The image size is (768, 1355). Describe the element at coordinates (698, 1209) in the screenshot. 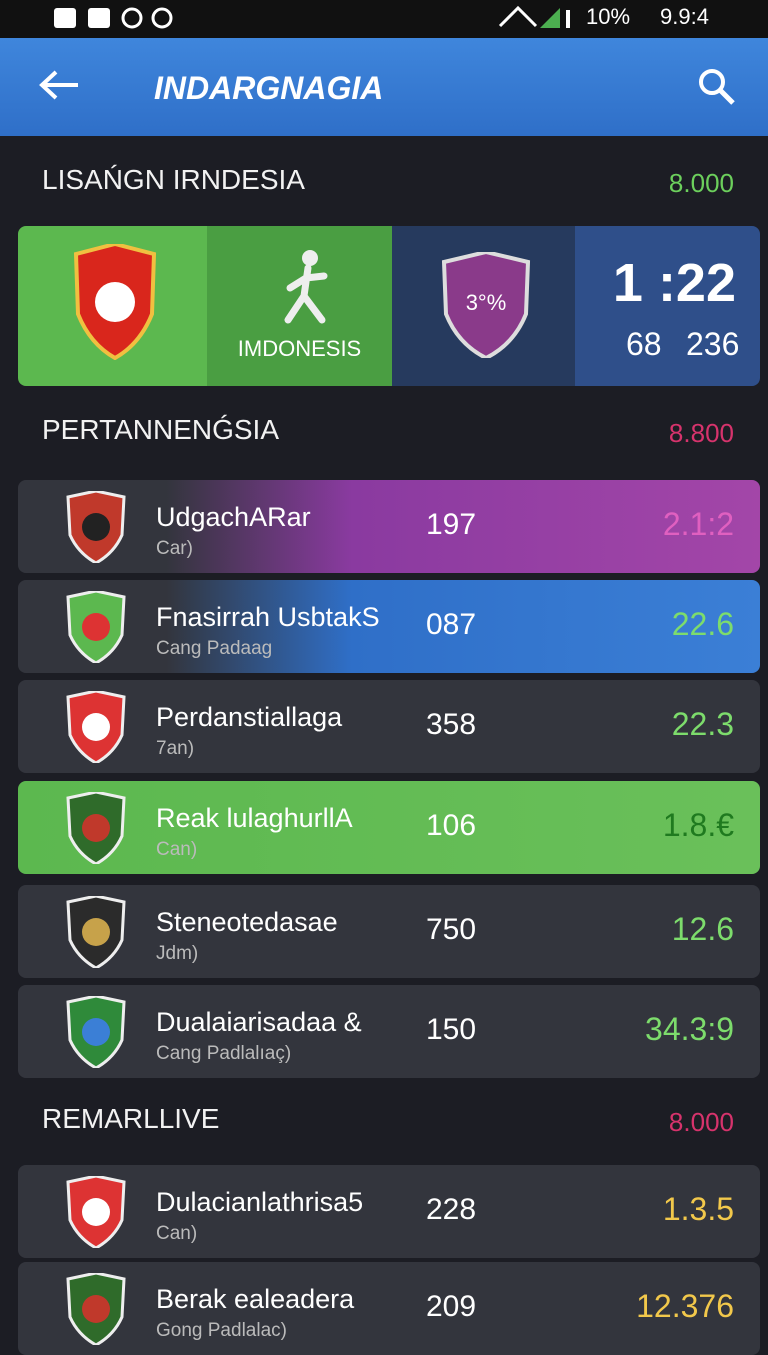

I see `odds: 1.3.5` at that location.